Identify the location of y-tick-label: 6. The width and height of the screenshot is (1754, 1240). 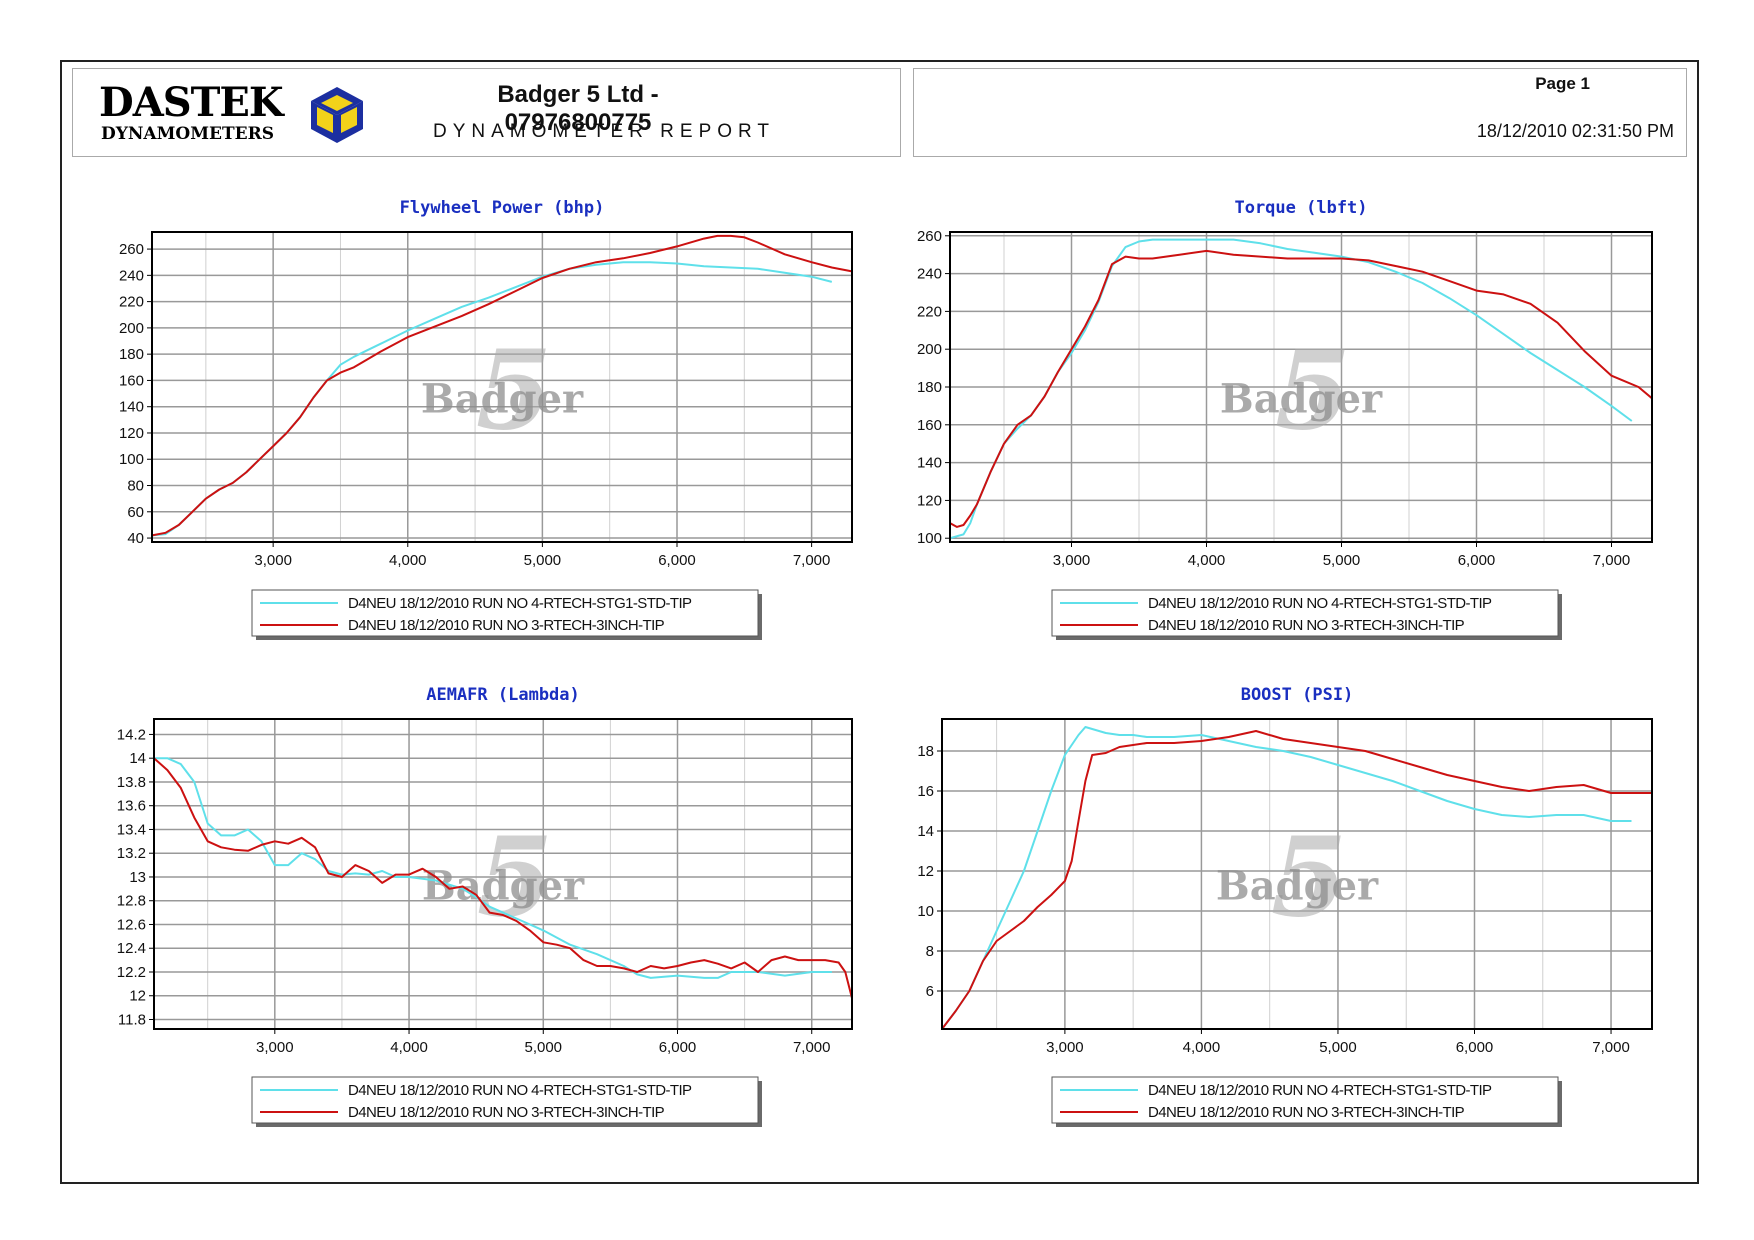
(930, 991).